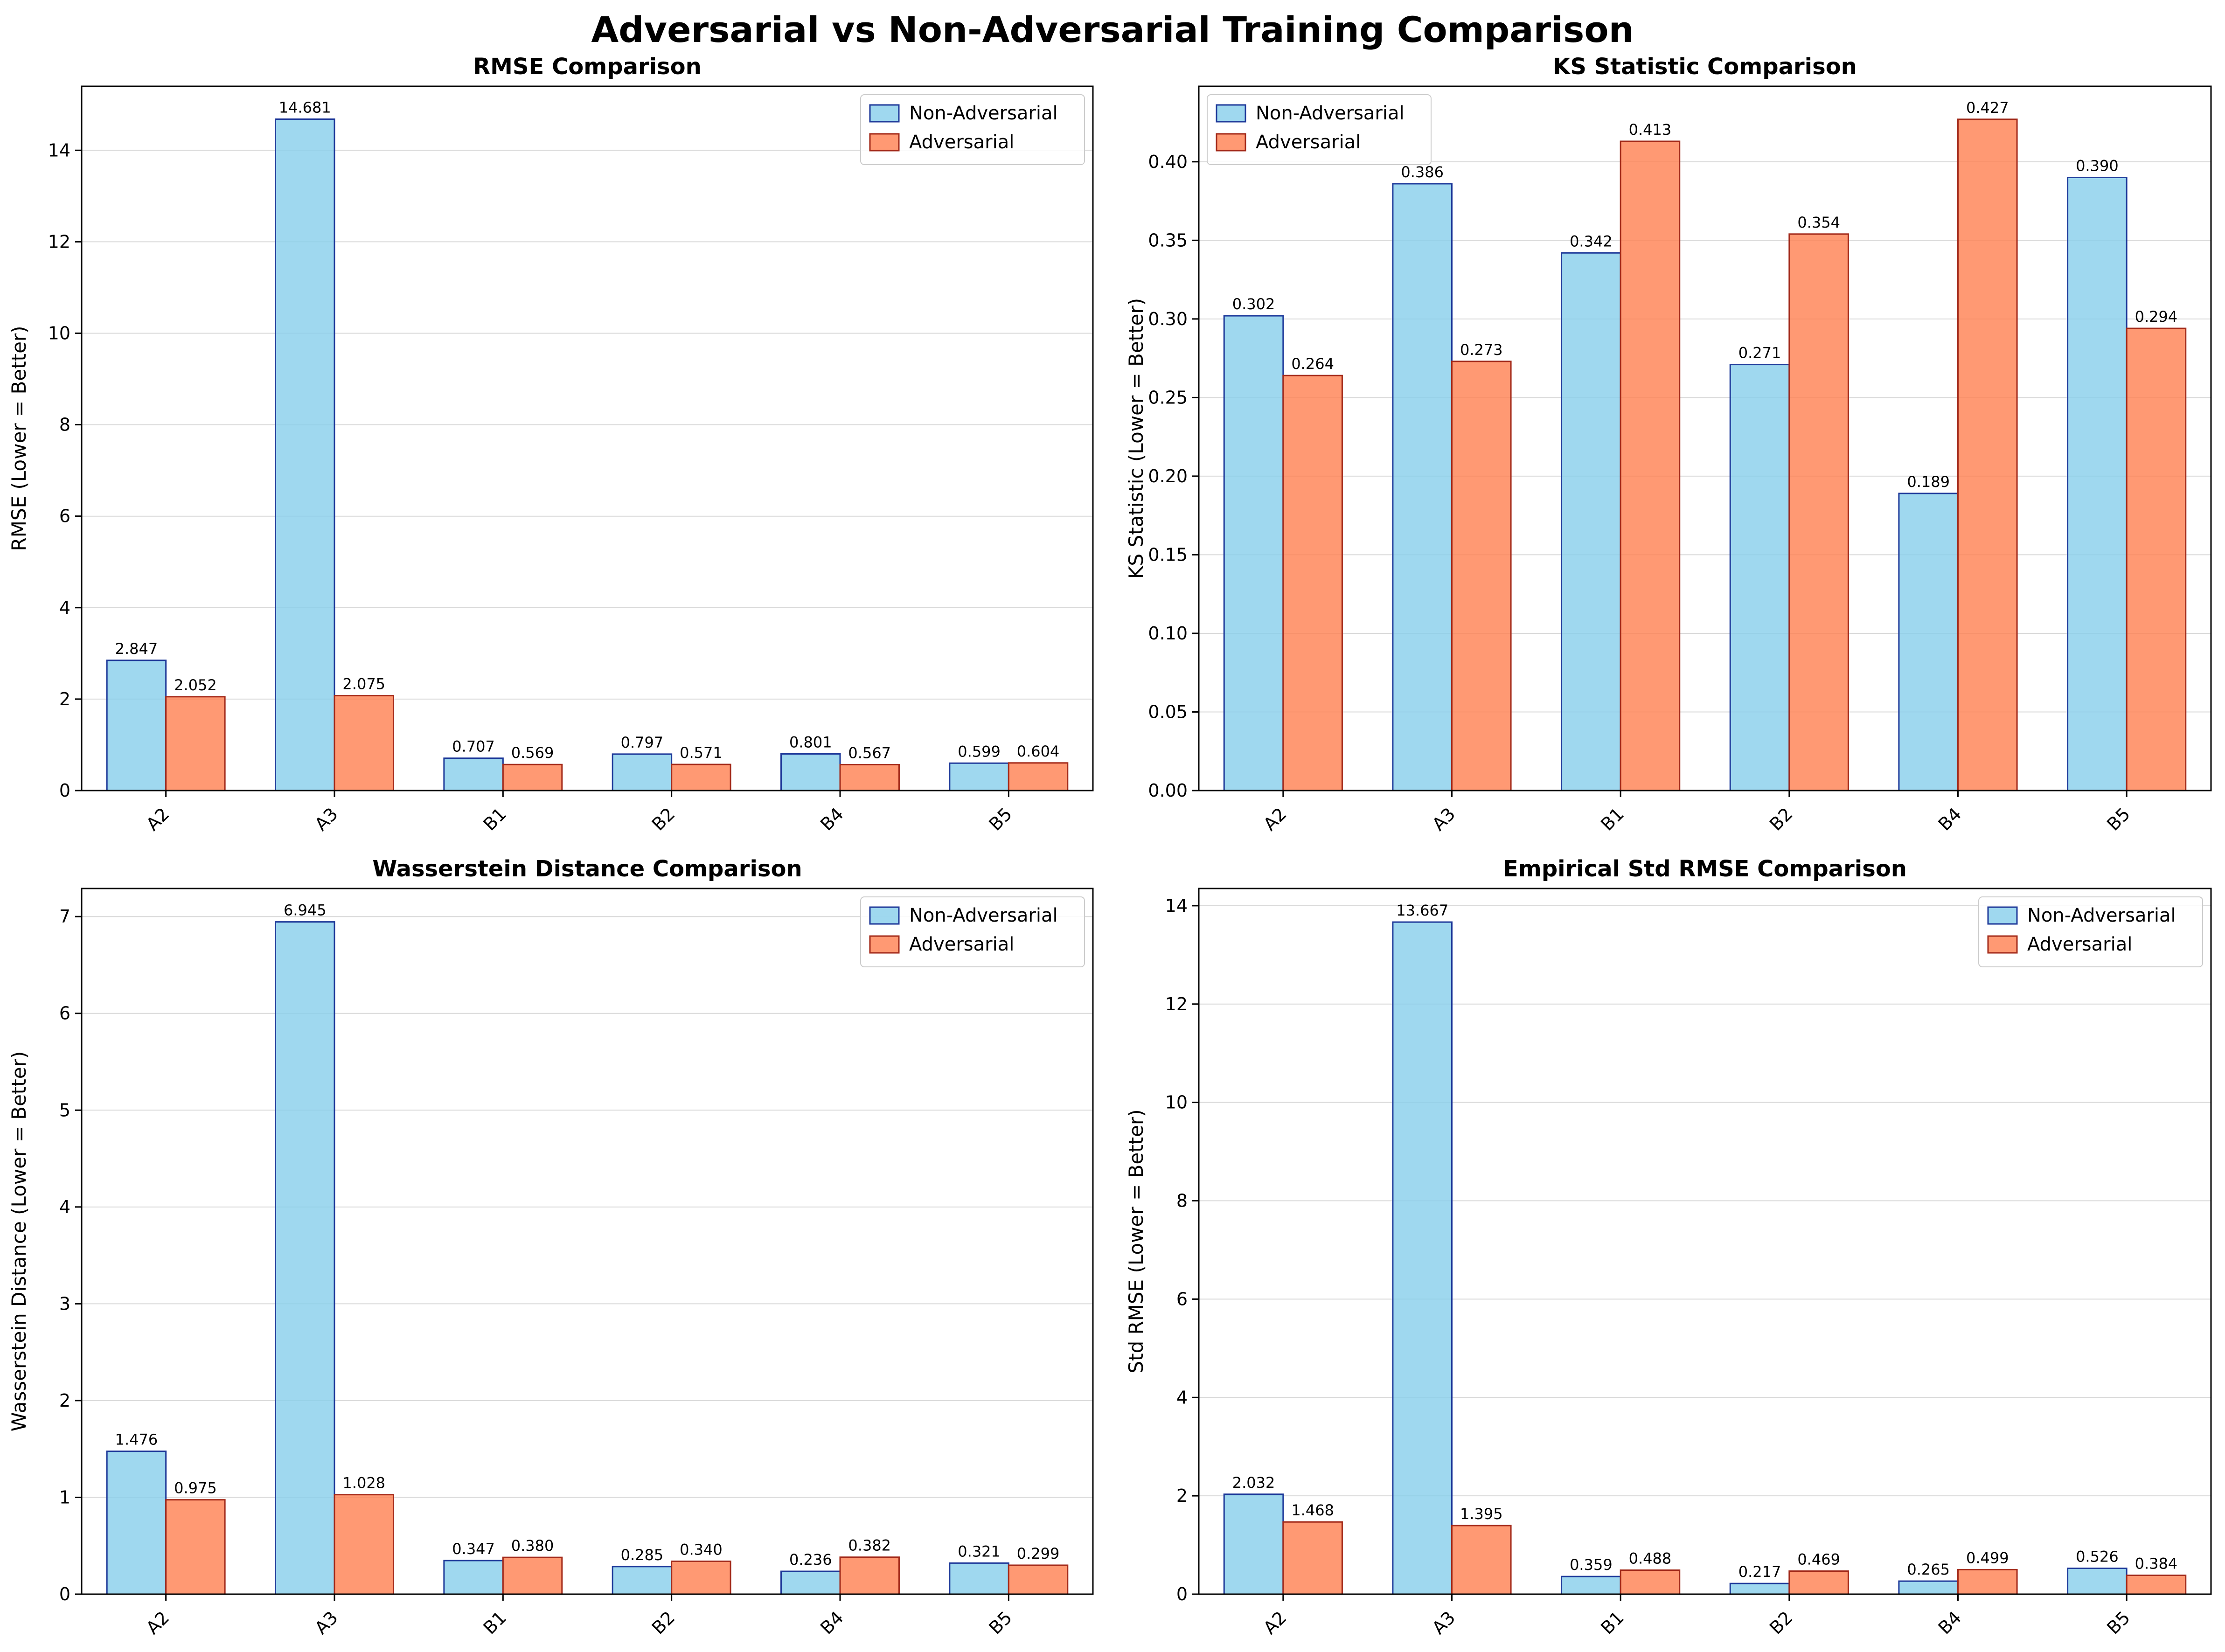 The image size is (2225, 1652). What do you see at coordinates (1312, 1510) in the screenshot?
I see `data-label: 1.468` at bounding box center [1312, 1510].